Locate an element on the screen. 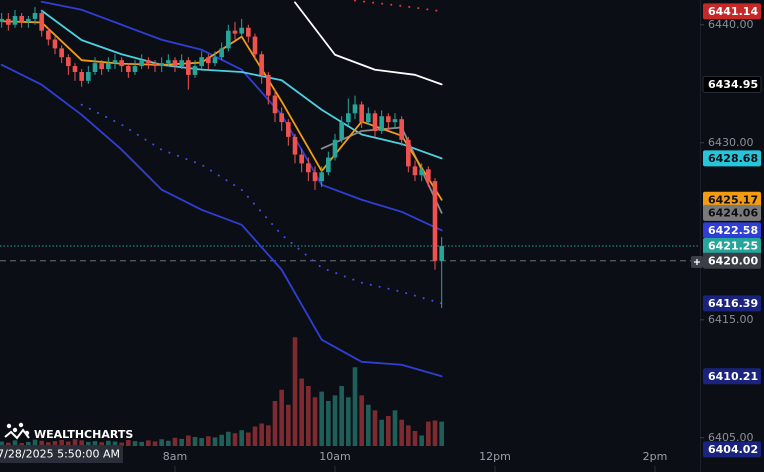 The width and height of the screenshot is (764, 472). crosshair-time-box is located at coordinates (61, 454).